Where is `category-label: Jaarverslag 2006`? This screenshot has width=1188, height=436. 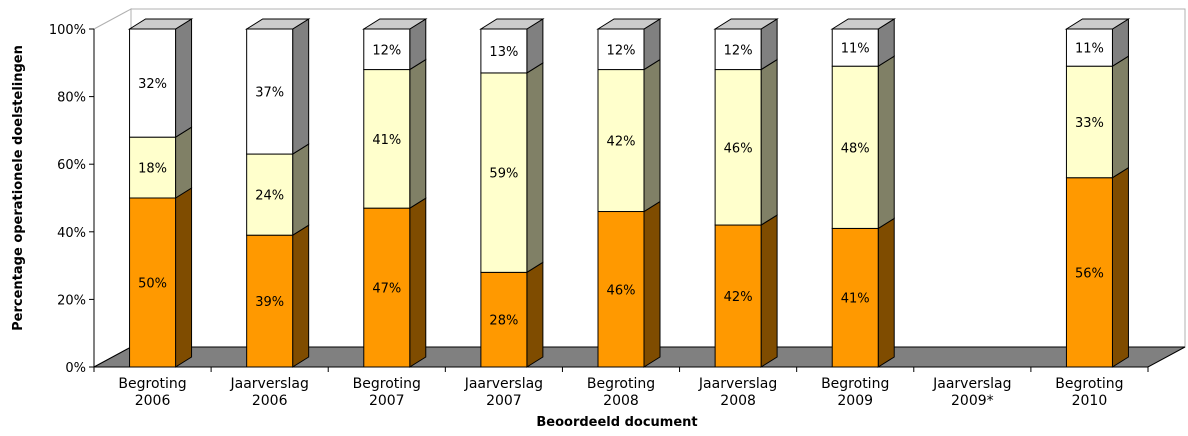
category-label: Jaarverslag 2006 is located at coordinates (268, 392).